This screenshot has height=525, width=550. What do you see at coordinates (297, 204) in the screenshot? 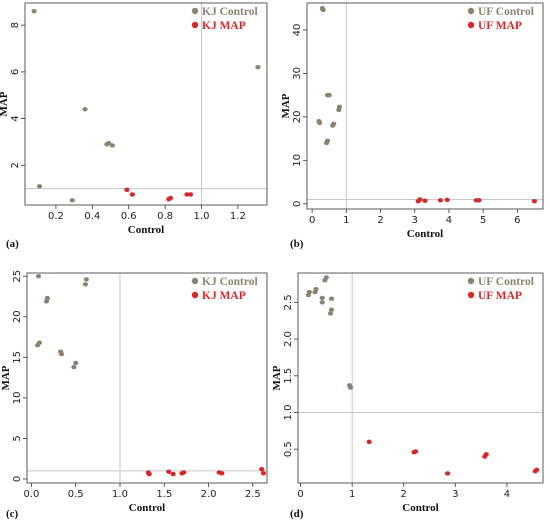
I see `y-tick-label: 0` at bounding box center [297, 204].